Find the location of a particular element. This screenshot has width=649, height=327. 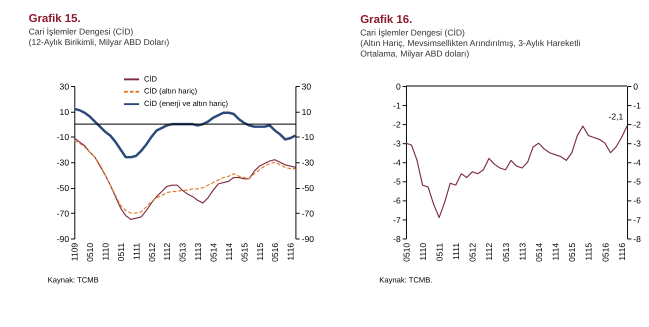

y2-tick-label: -90 is located at coordinates (308, 239).